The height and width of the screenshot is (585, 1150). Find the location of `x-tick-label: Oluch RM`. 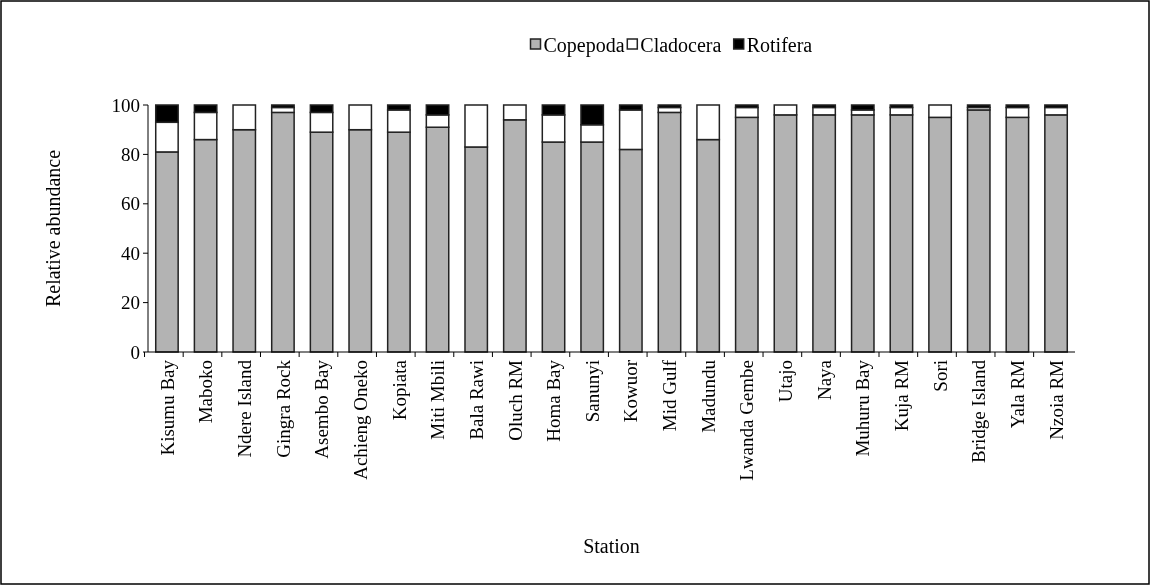

x-tick-label: Oluch RM is located at coordinates (515, 400).